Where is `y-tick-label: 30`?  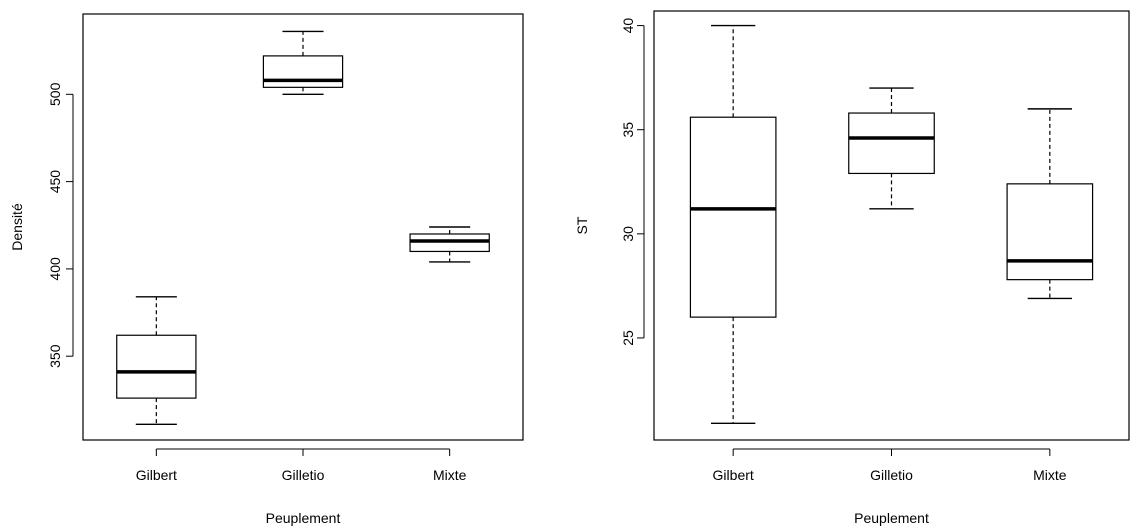
y-tick-label: 30 is located at coordinates (628, 234).